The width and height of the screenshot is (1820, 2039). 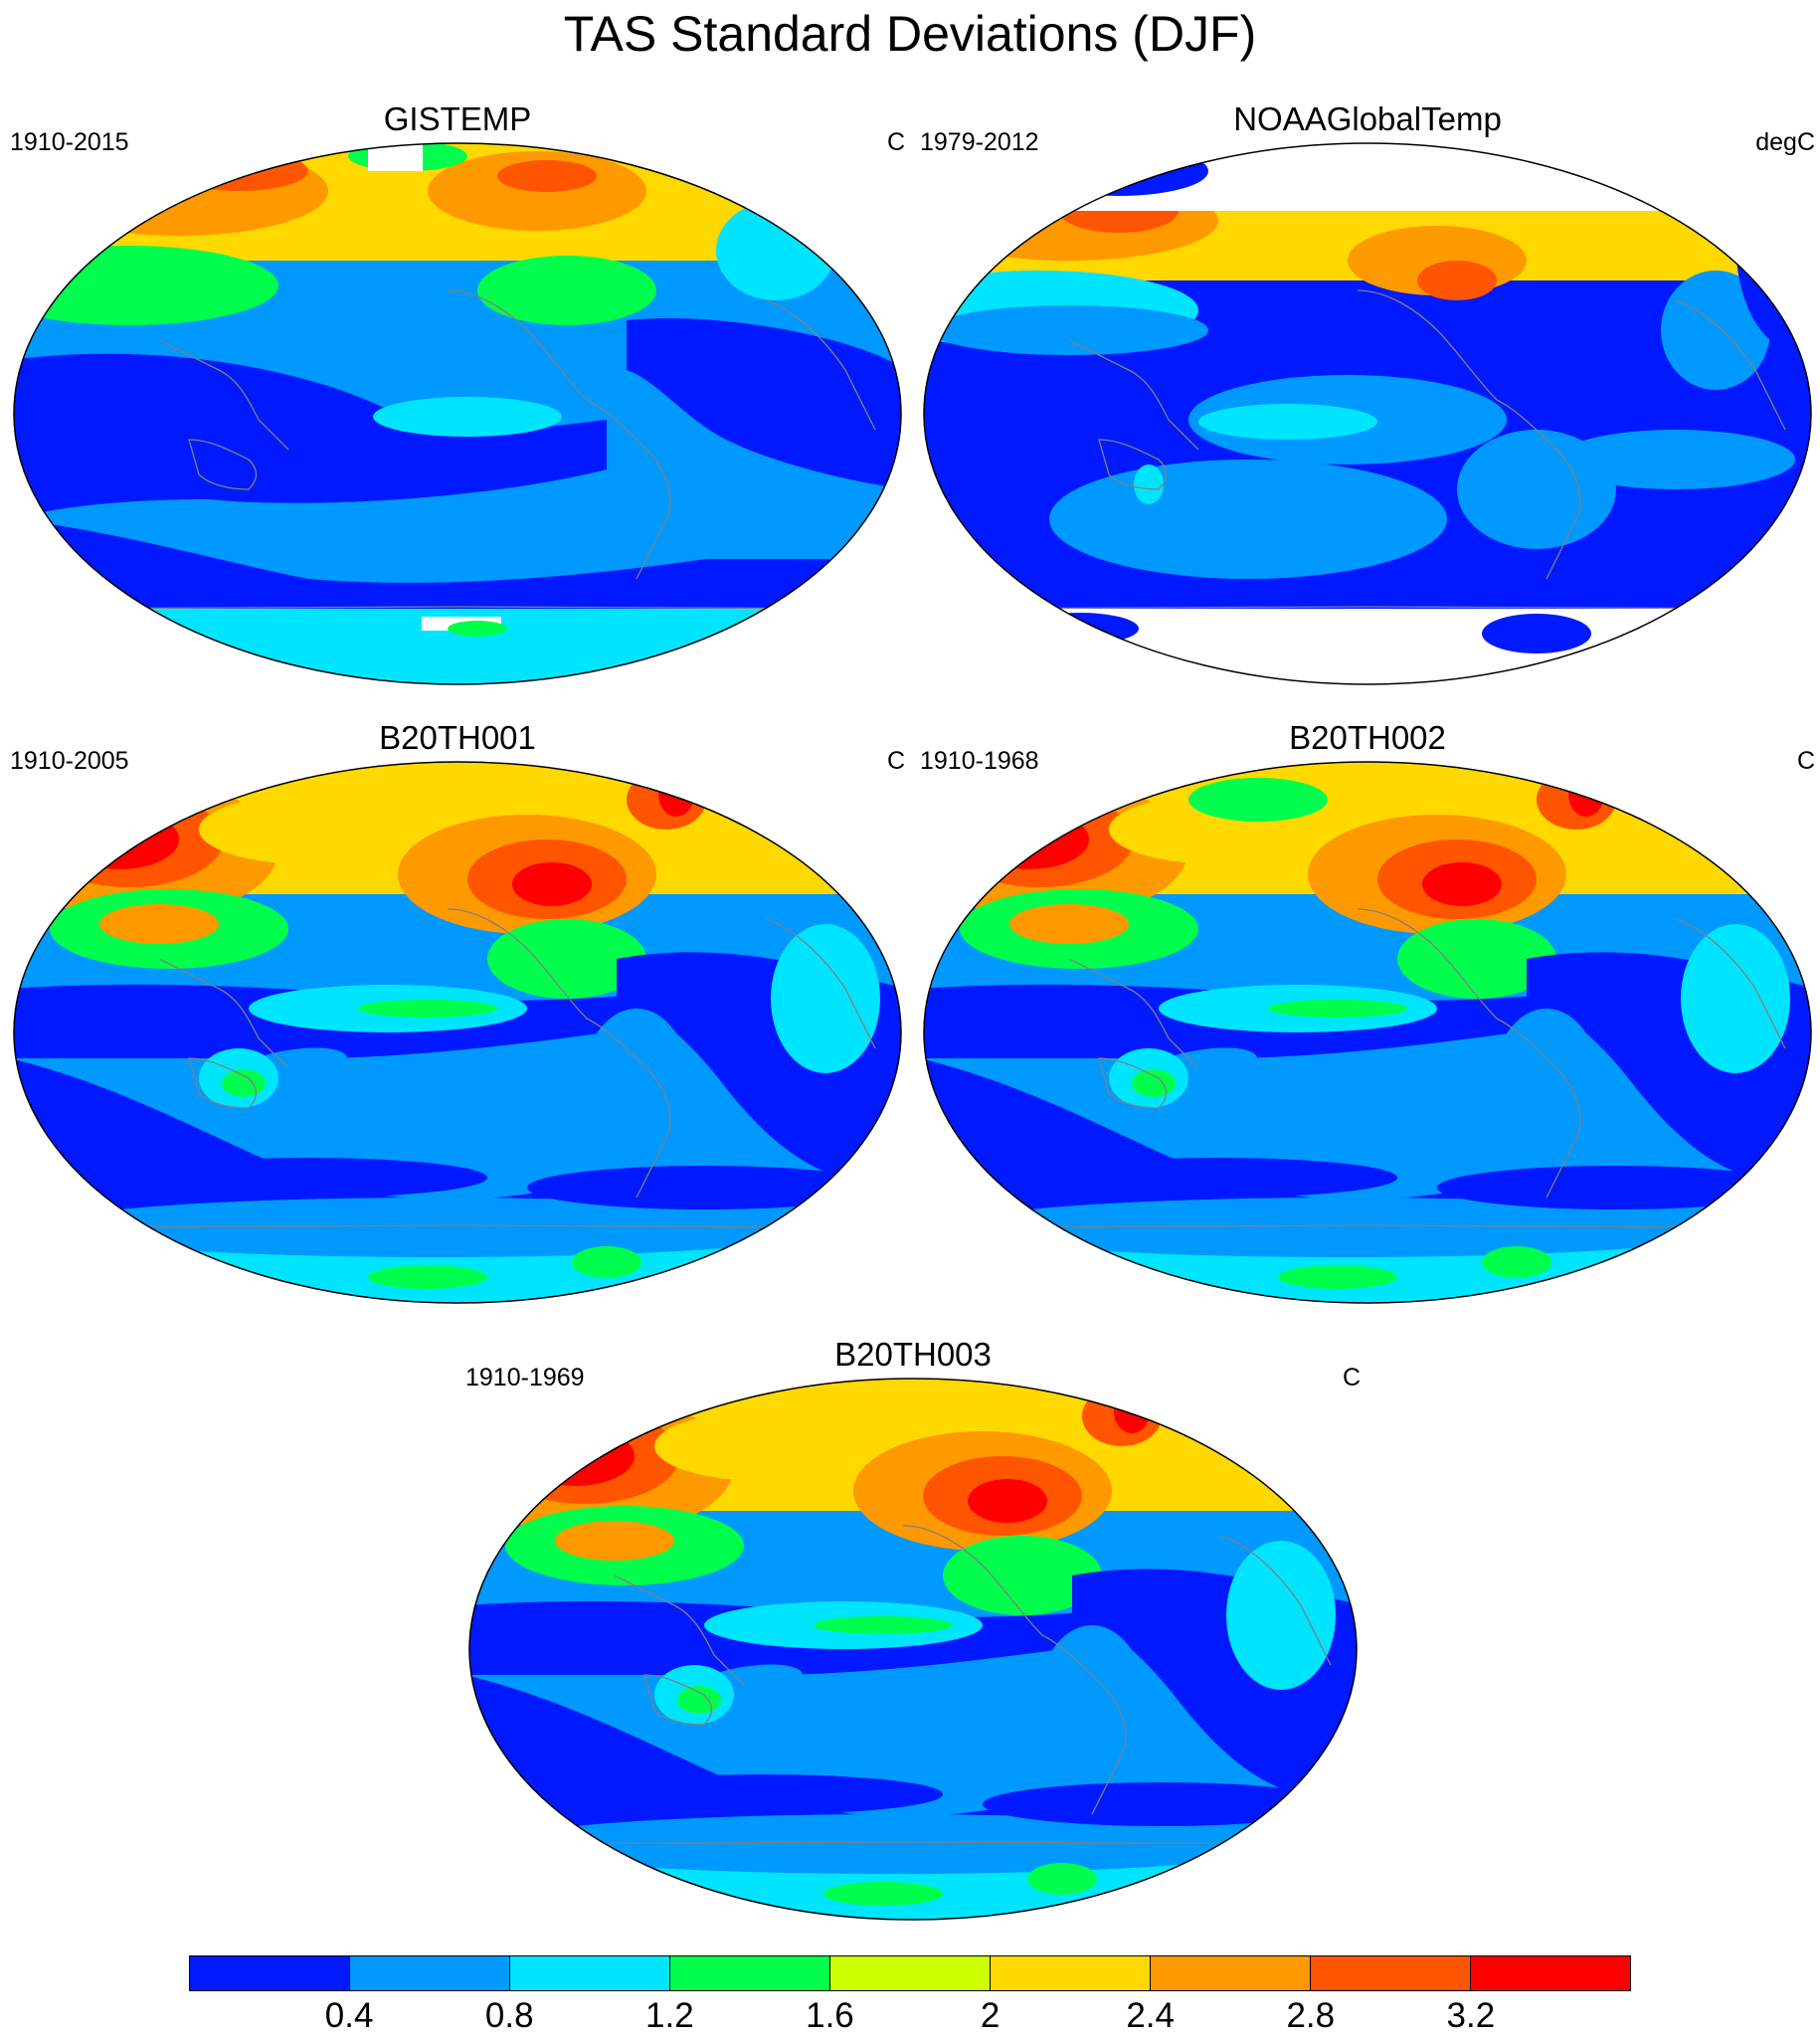 I want to click on panel-b20th003: B20TH003 1910-1969 C, so click(x=913, y=1628).